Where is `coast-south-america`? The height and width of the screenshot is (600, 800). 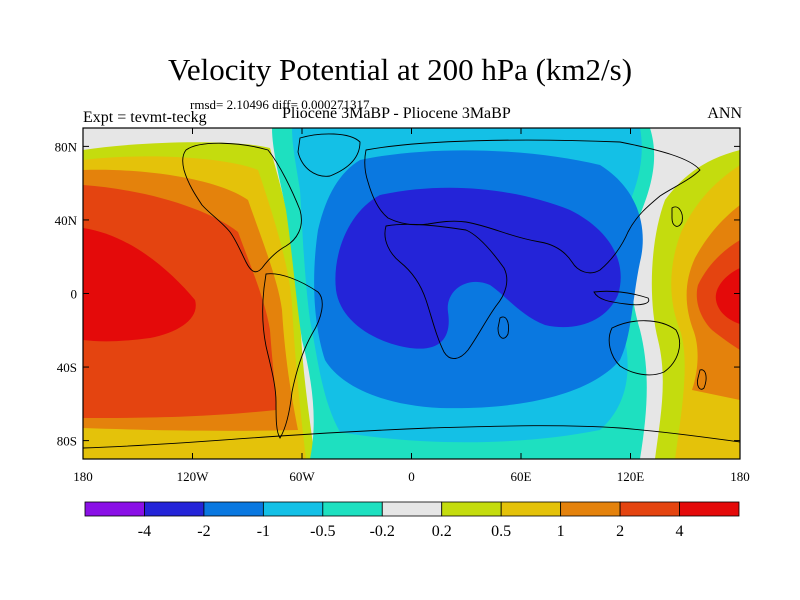 coast-south-america is located at coordinates (292, 356).